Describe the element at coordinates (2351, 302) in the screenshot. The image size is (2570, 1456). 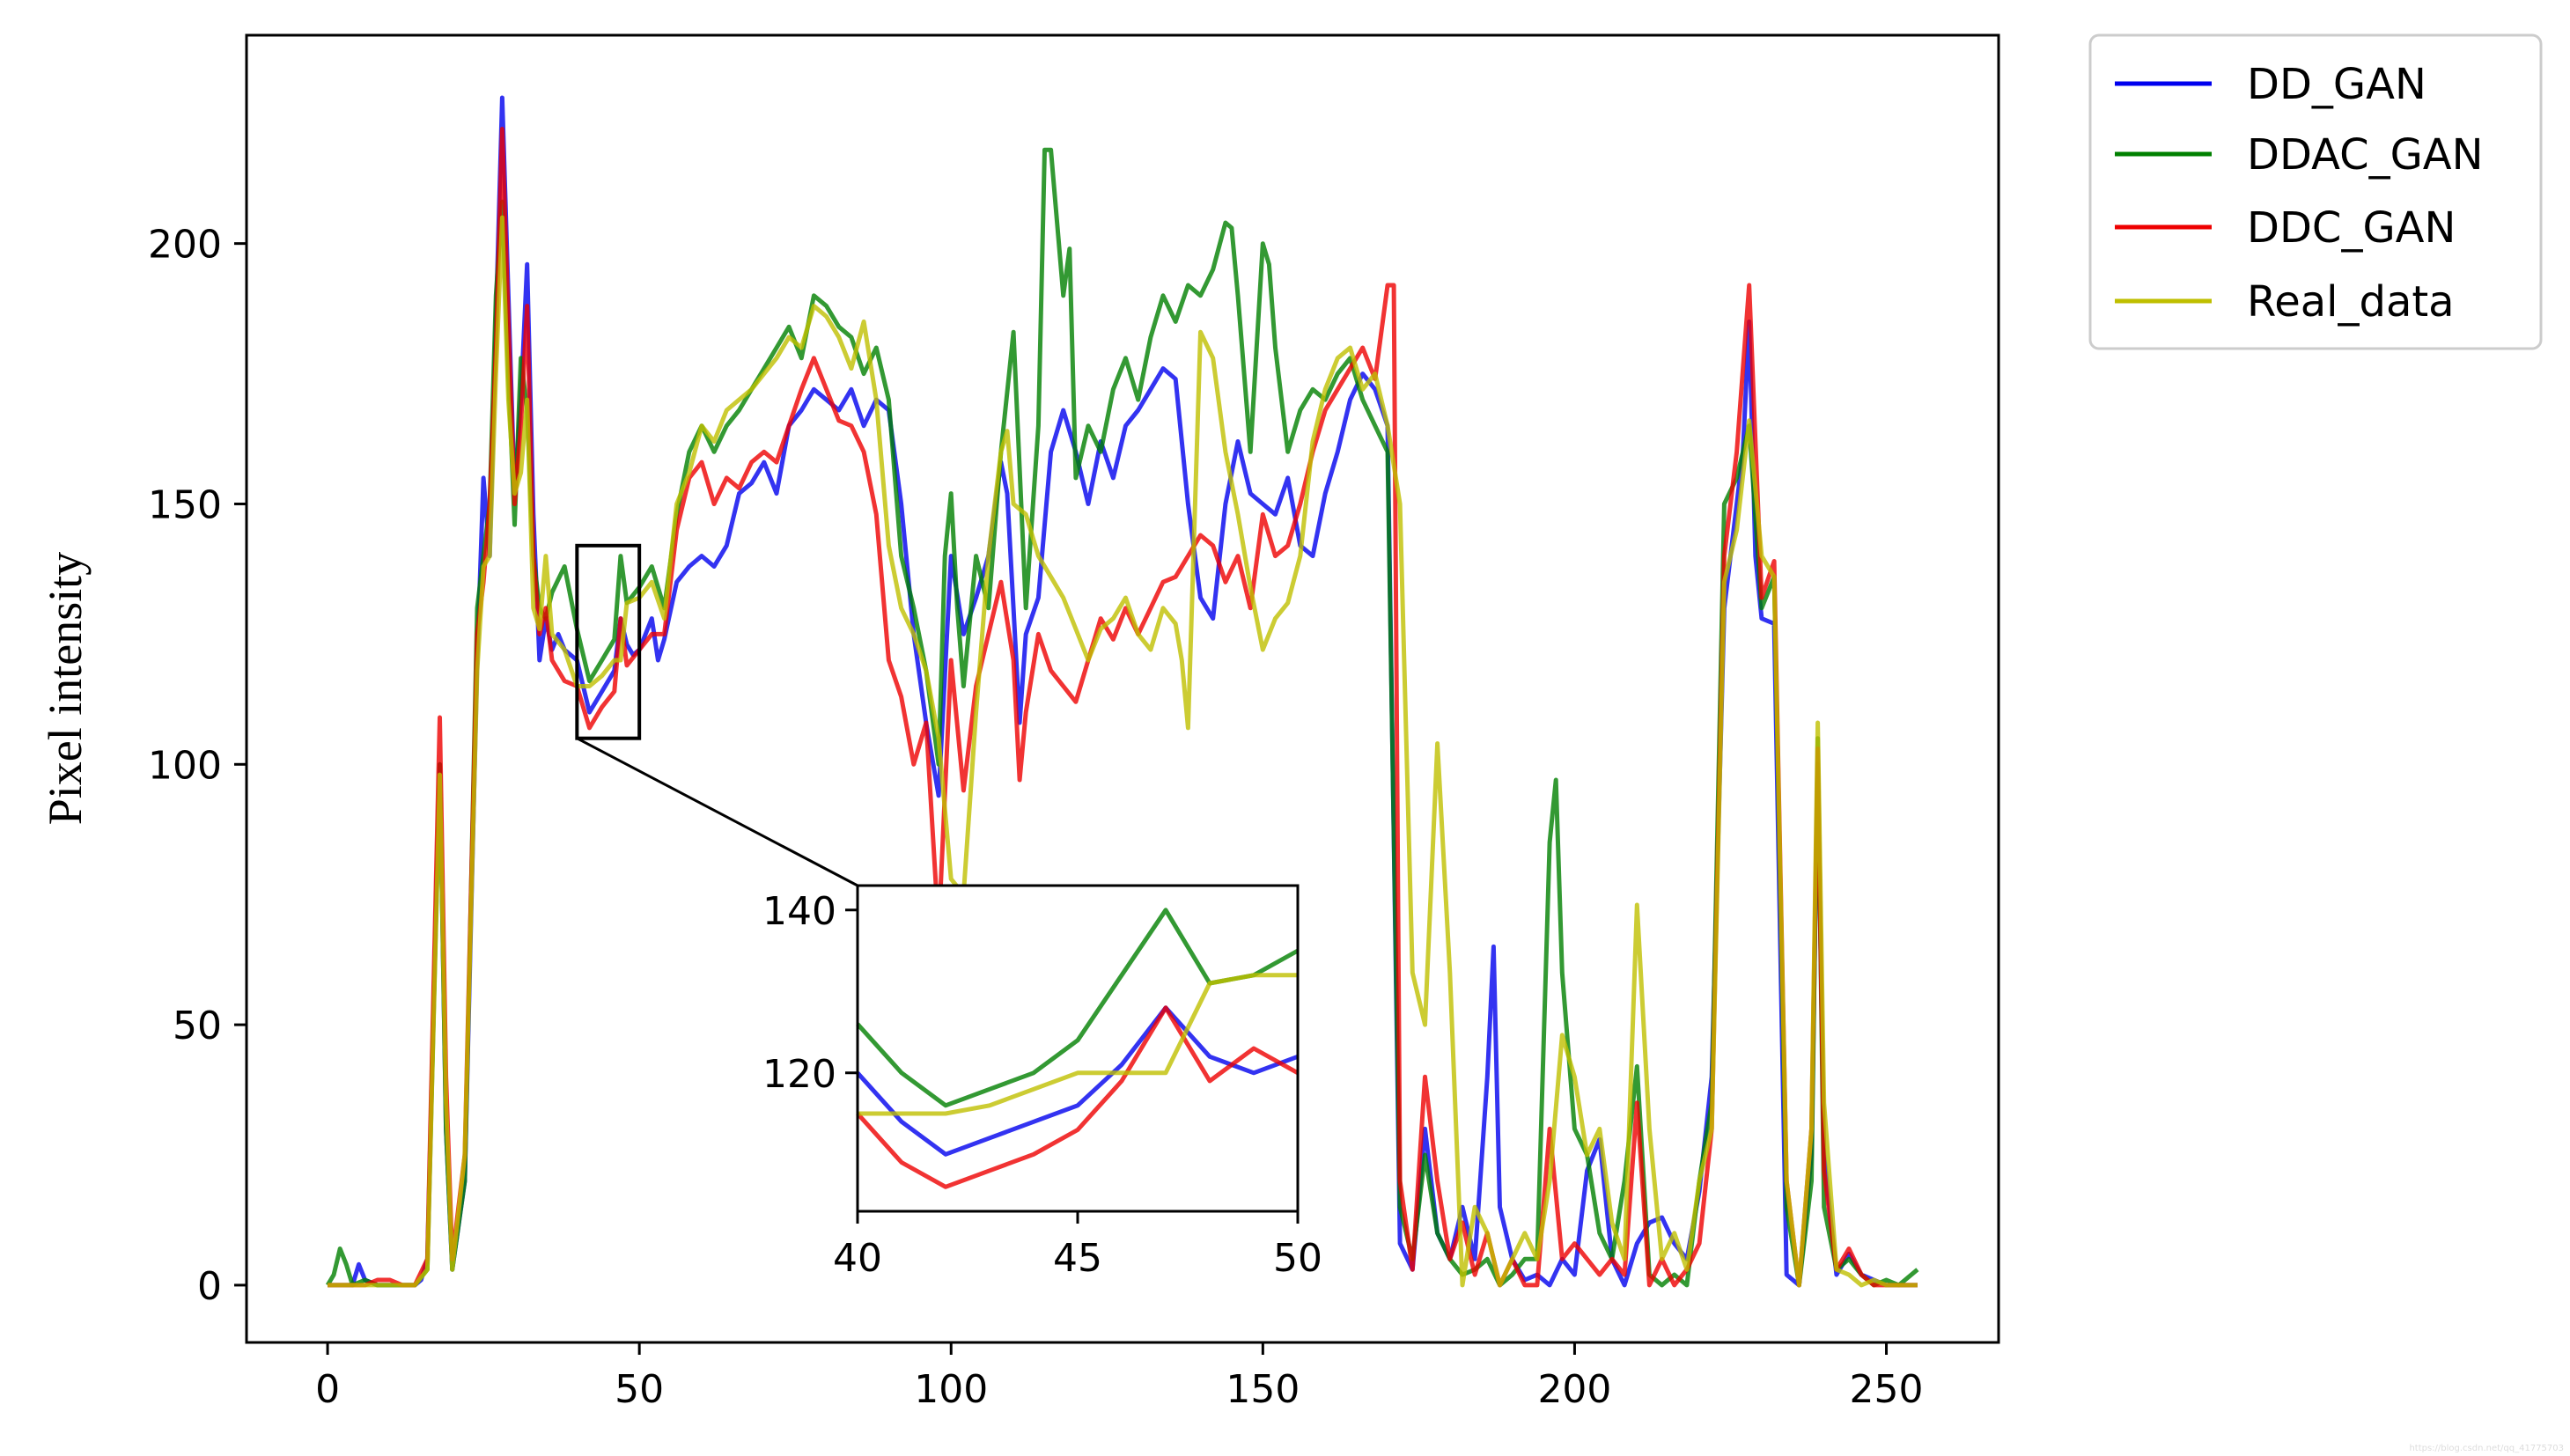
I see `legend-label-real-data: Real_data` at that location.